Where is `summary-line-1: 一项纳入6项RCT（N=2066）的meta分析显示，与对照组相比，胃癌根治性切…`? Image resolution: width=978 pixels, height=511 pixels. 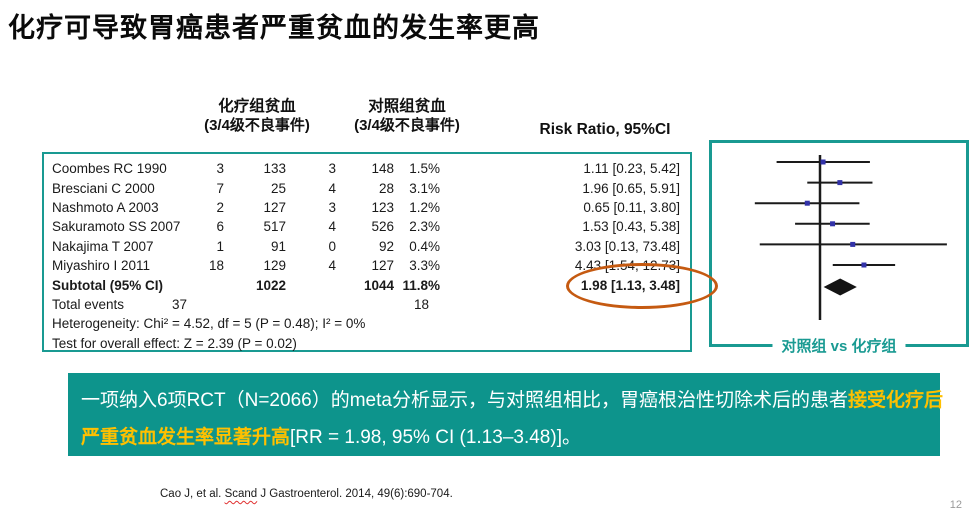 summary-line-1: 一项纳入6项RCT（N=2066）的meta分析显示，与对照组相比，胃癌根治性切… is located at coordinates (512, 400).